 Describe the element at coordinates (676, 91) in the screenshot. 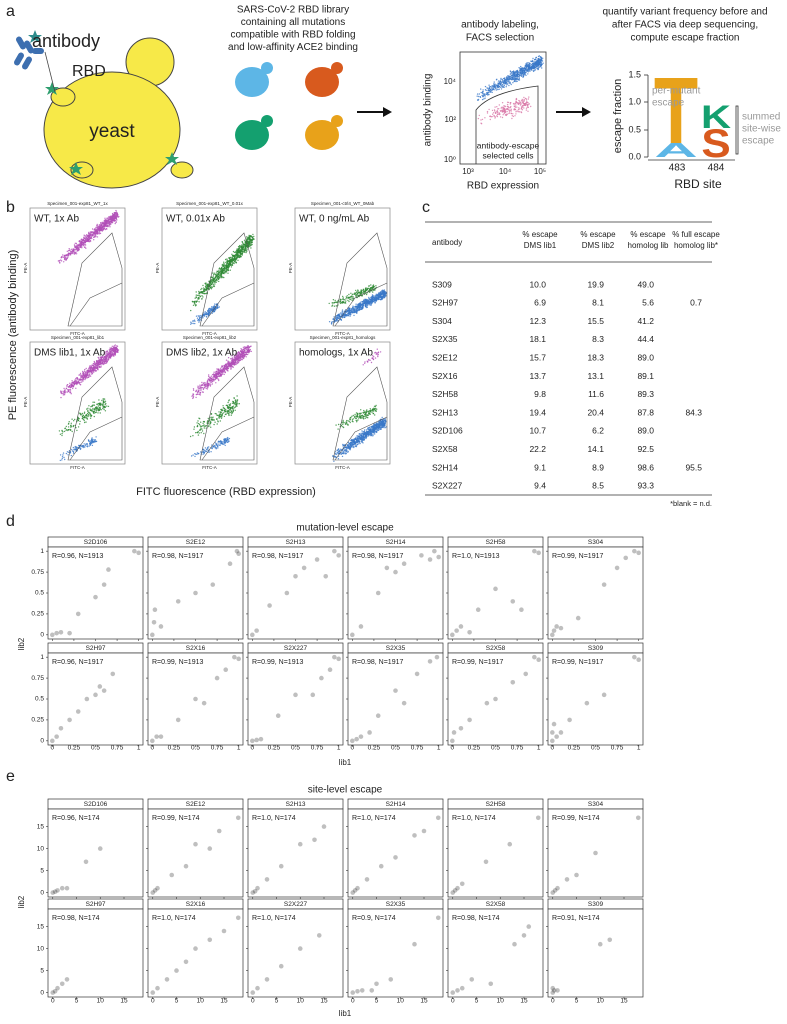

I see `per-mutant-label: per-mutant` at that location.